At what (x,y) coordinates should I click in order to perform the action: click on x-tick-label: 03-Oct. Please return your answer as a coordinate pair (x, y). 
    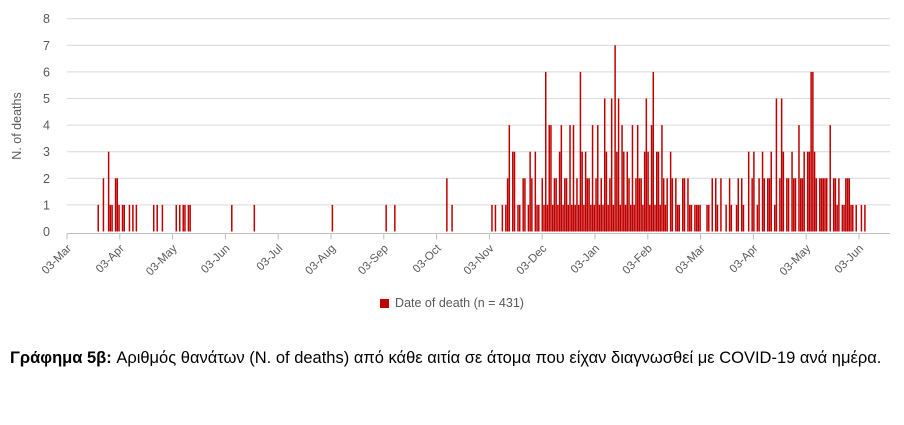
    Looking at the image, I should click on (427, 258).